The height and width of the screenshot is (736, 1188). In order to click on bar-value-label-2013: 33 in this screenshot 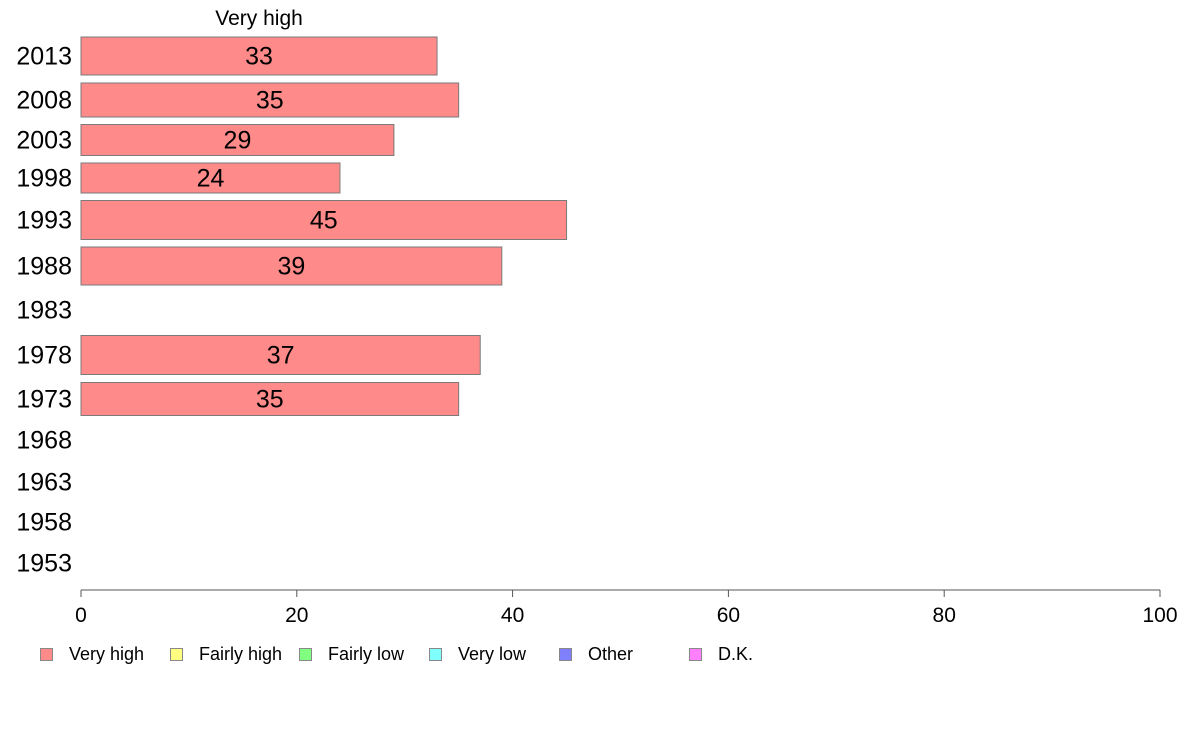, I will do `click(259, 57)`.